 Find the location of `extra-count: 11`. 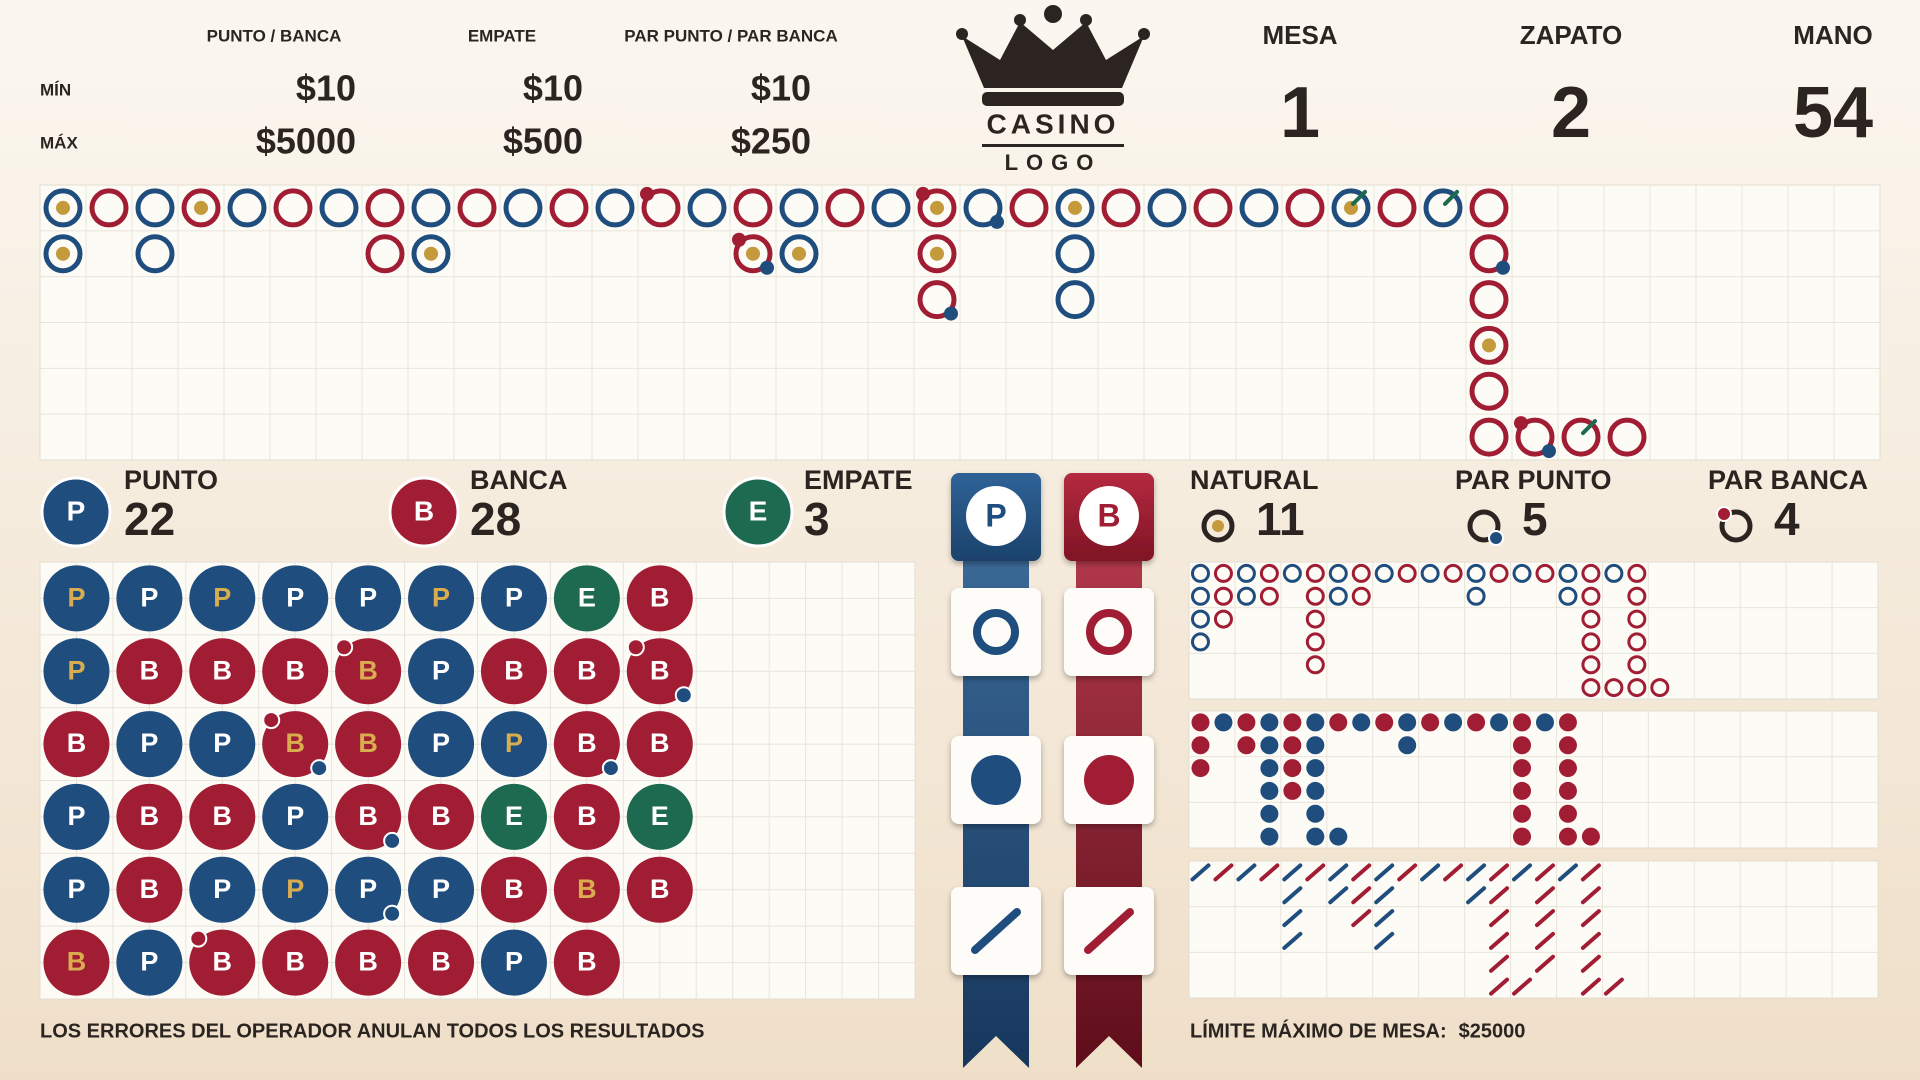

extra-count: 11 is located at coordinates (1280, 519).